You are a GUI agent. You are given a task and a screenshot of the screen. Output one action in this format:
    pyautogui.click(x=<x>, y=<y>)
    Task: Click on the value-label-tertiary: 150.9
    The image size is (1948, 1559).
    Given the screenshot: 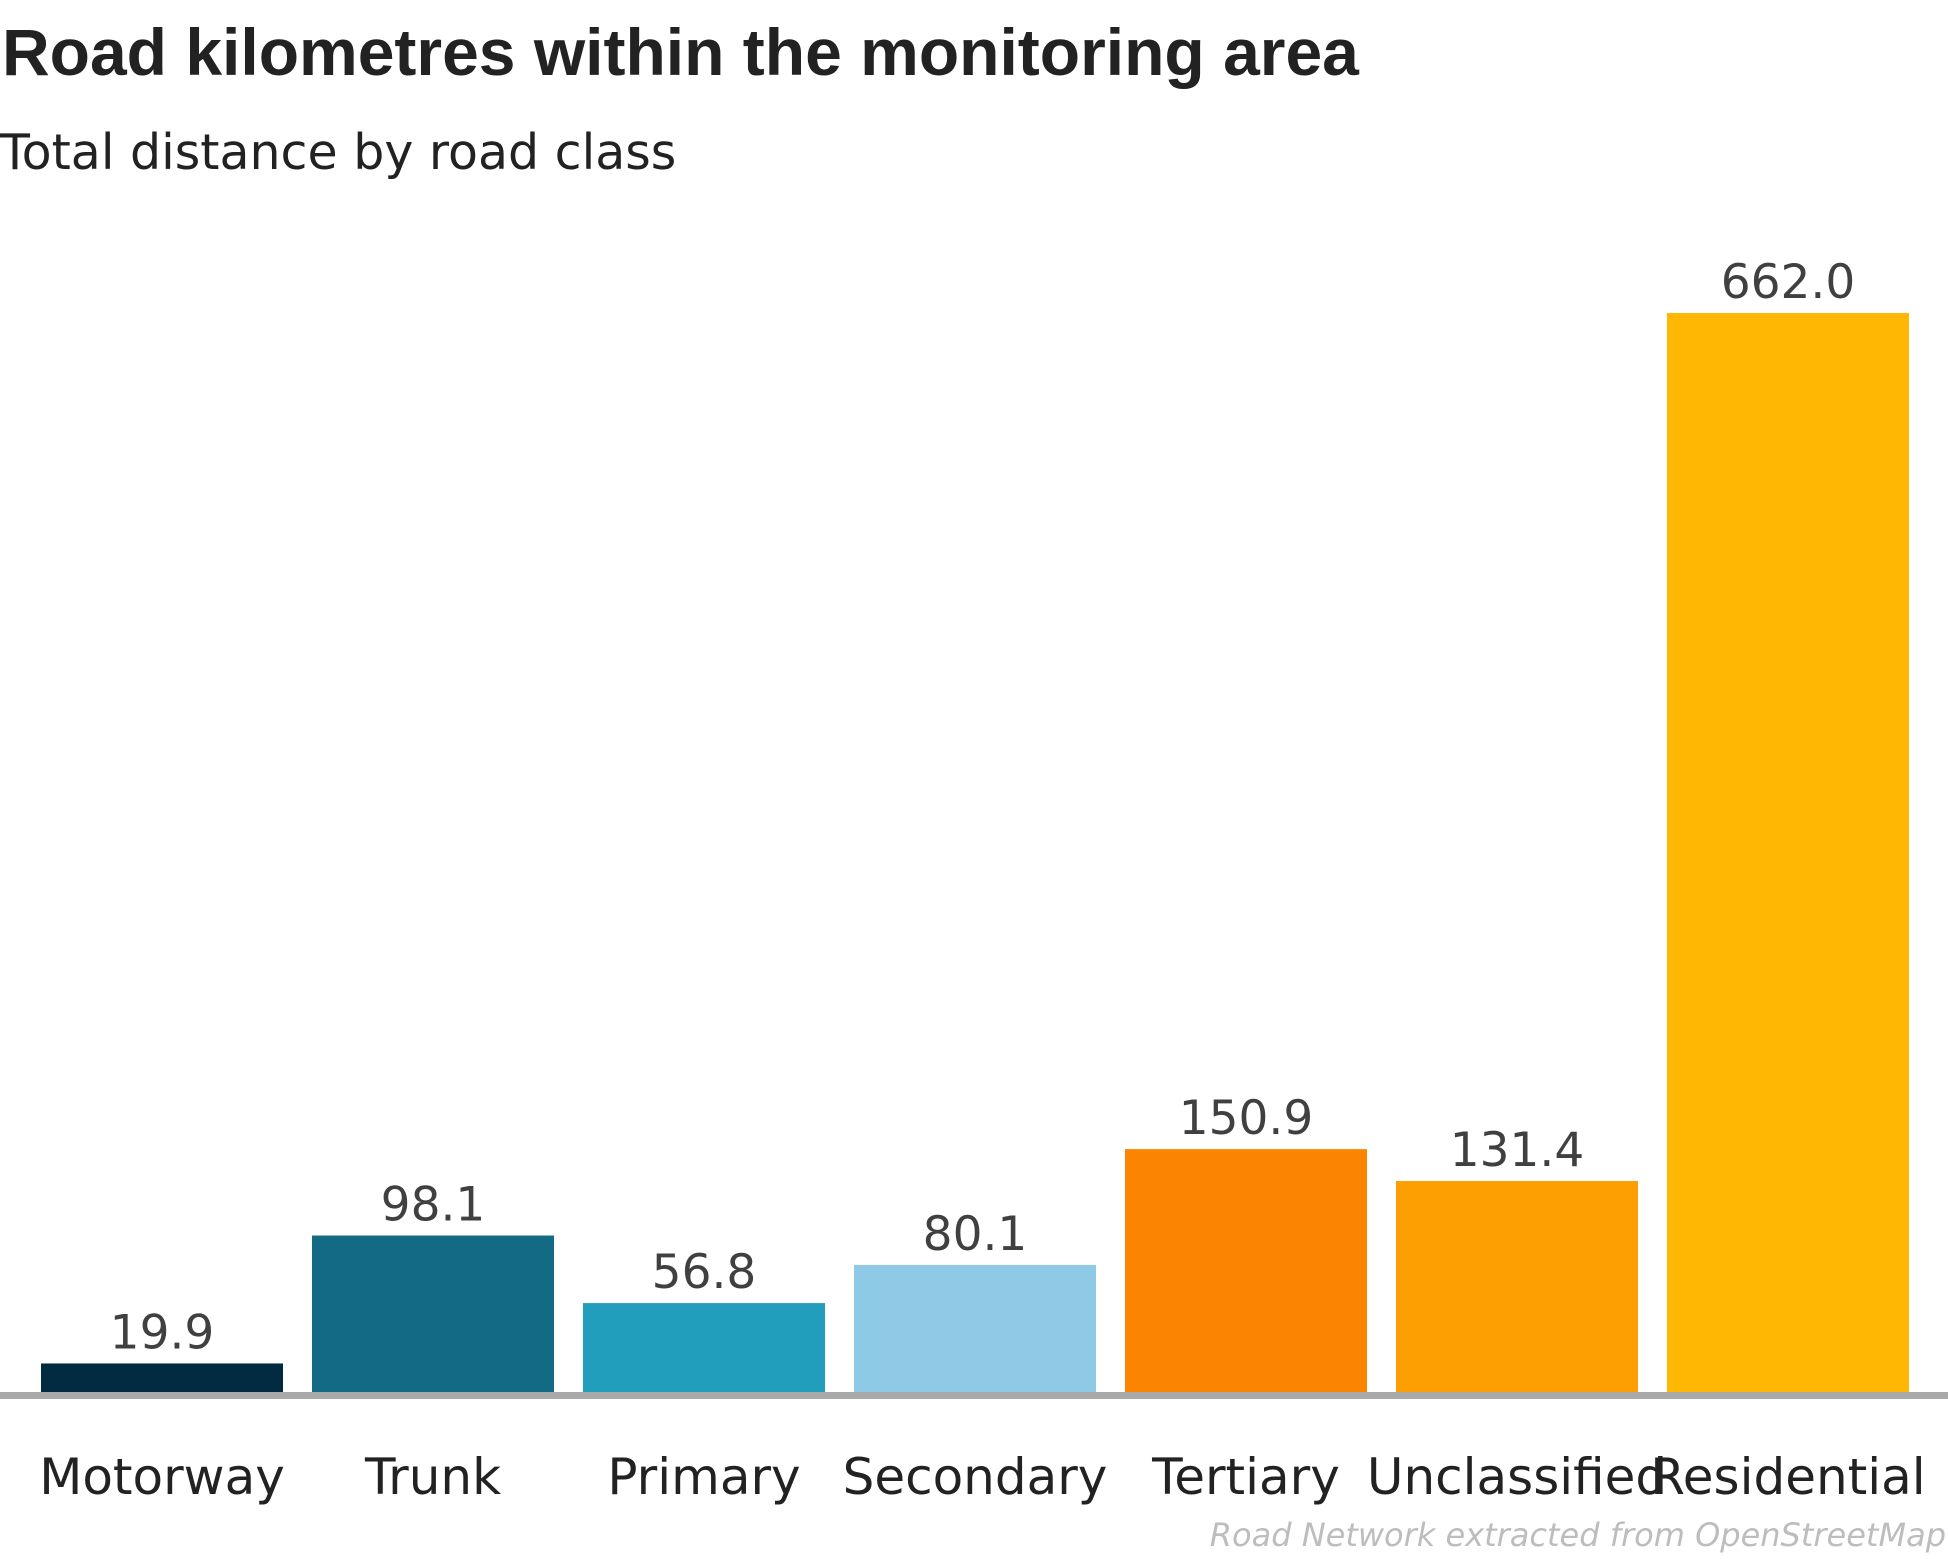 What is the action you would take?
    pyautogui.click(x=1246, y=1118)
    